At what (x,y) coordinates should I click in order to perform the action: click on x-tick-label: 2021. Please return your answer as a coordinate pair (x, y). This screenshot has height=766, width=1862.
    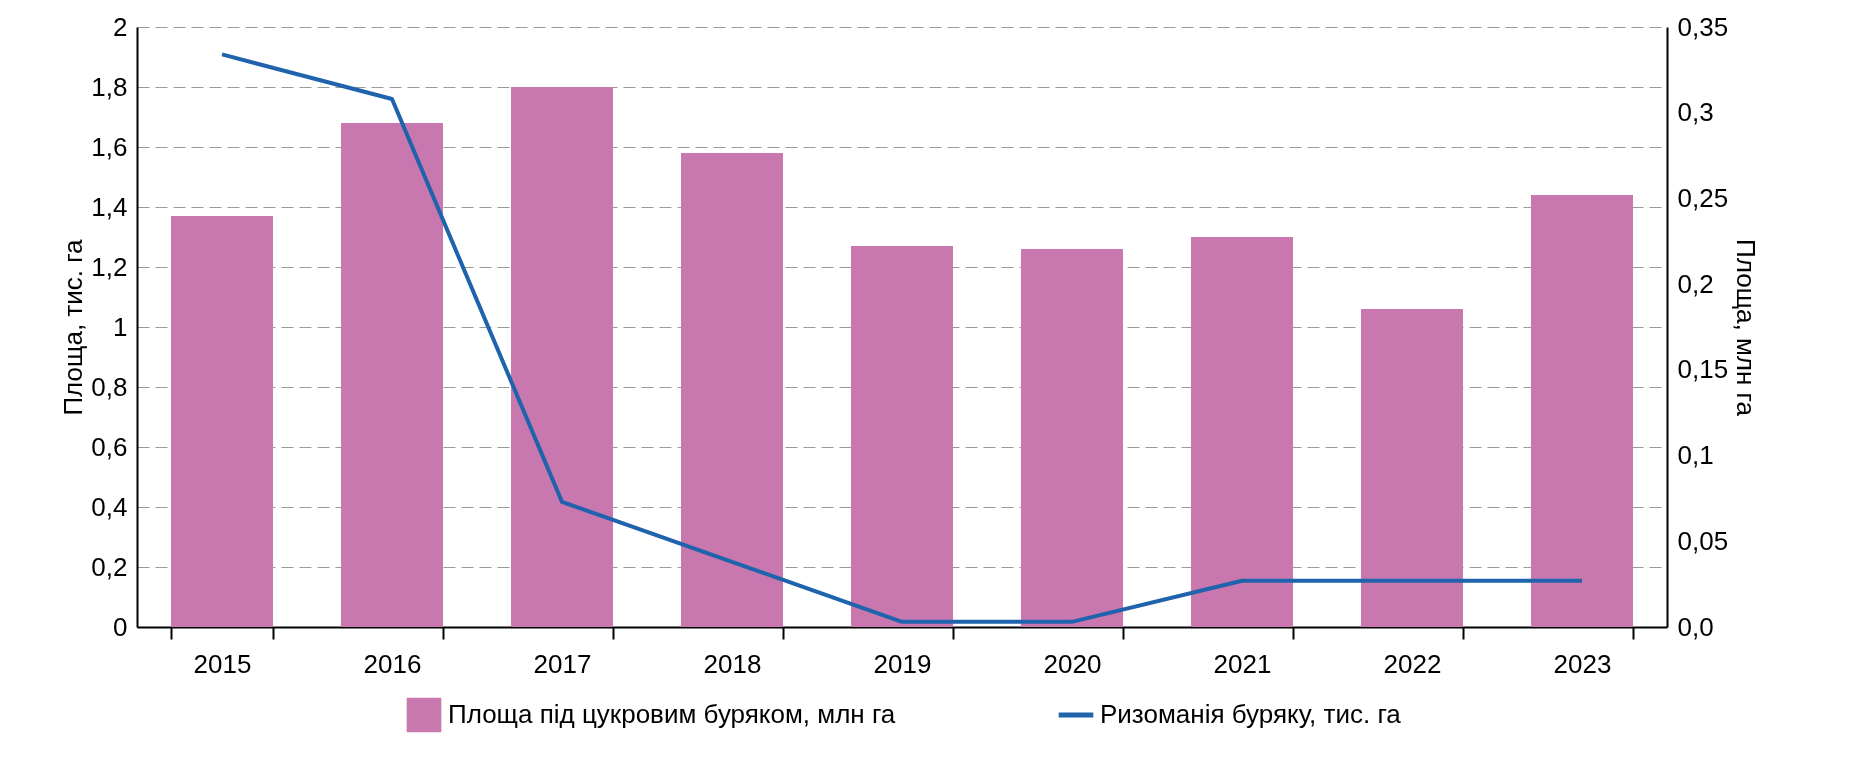
    Looking at the image, I should click on (1242, 663).